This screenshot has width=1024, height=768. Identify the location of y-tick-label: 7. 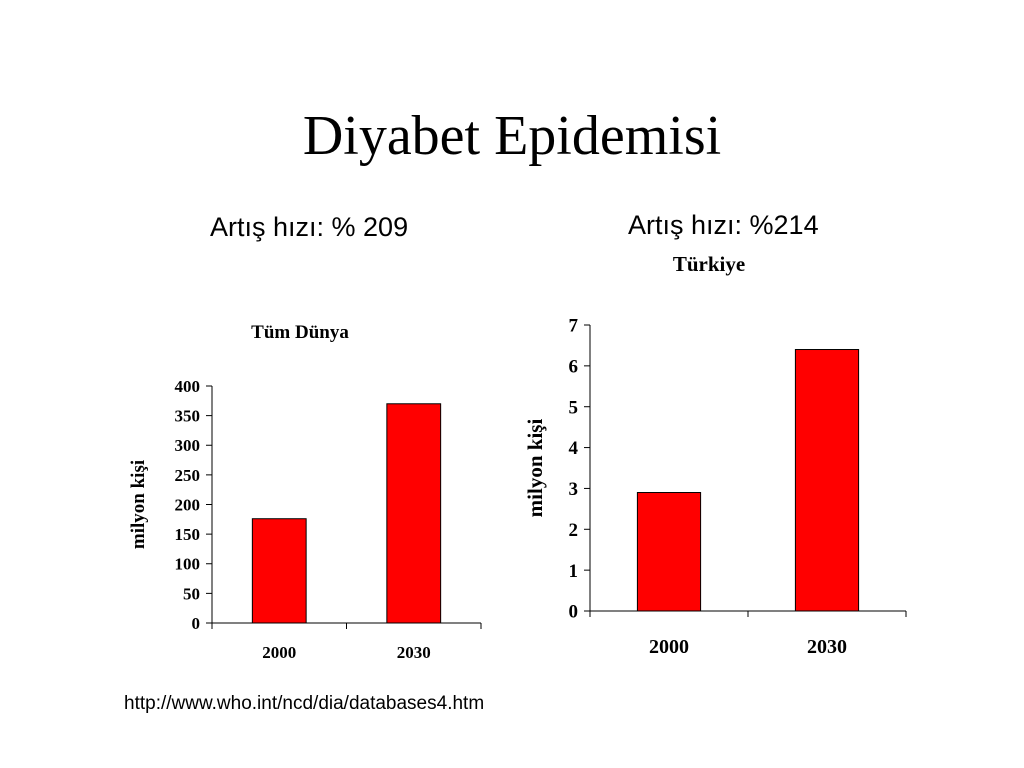
(574, 326).